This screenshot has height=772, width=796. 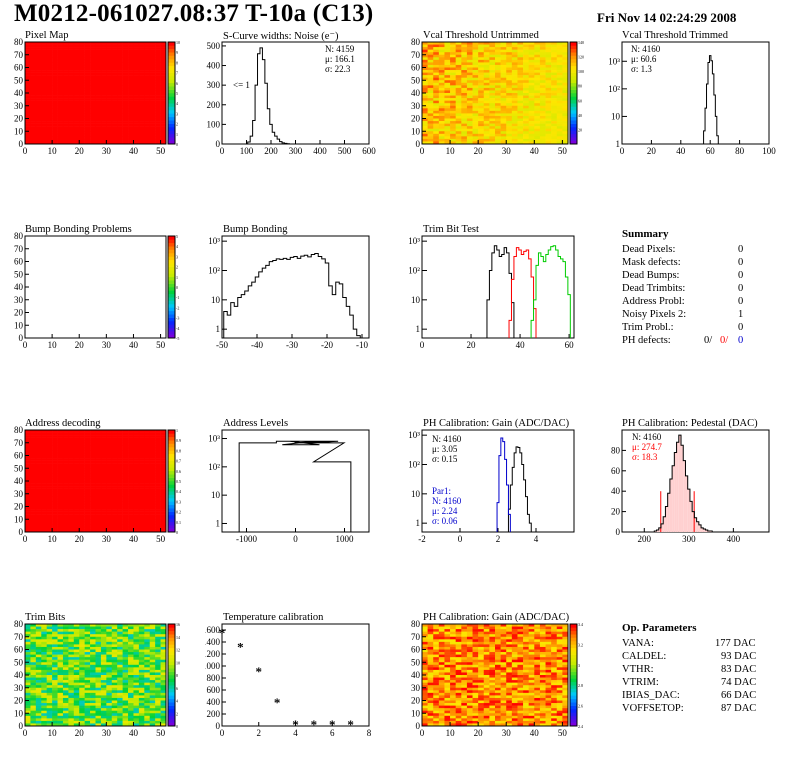 I want to click on stat-mean: μ: 274.7, so click(x=647, y=447).